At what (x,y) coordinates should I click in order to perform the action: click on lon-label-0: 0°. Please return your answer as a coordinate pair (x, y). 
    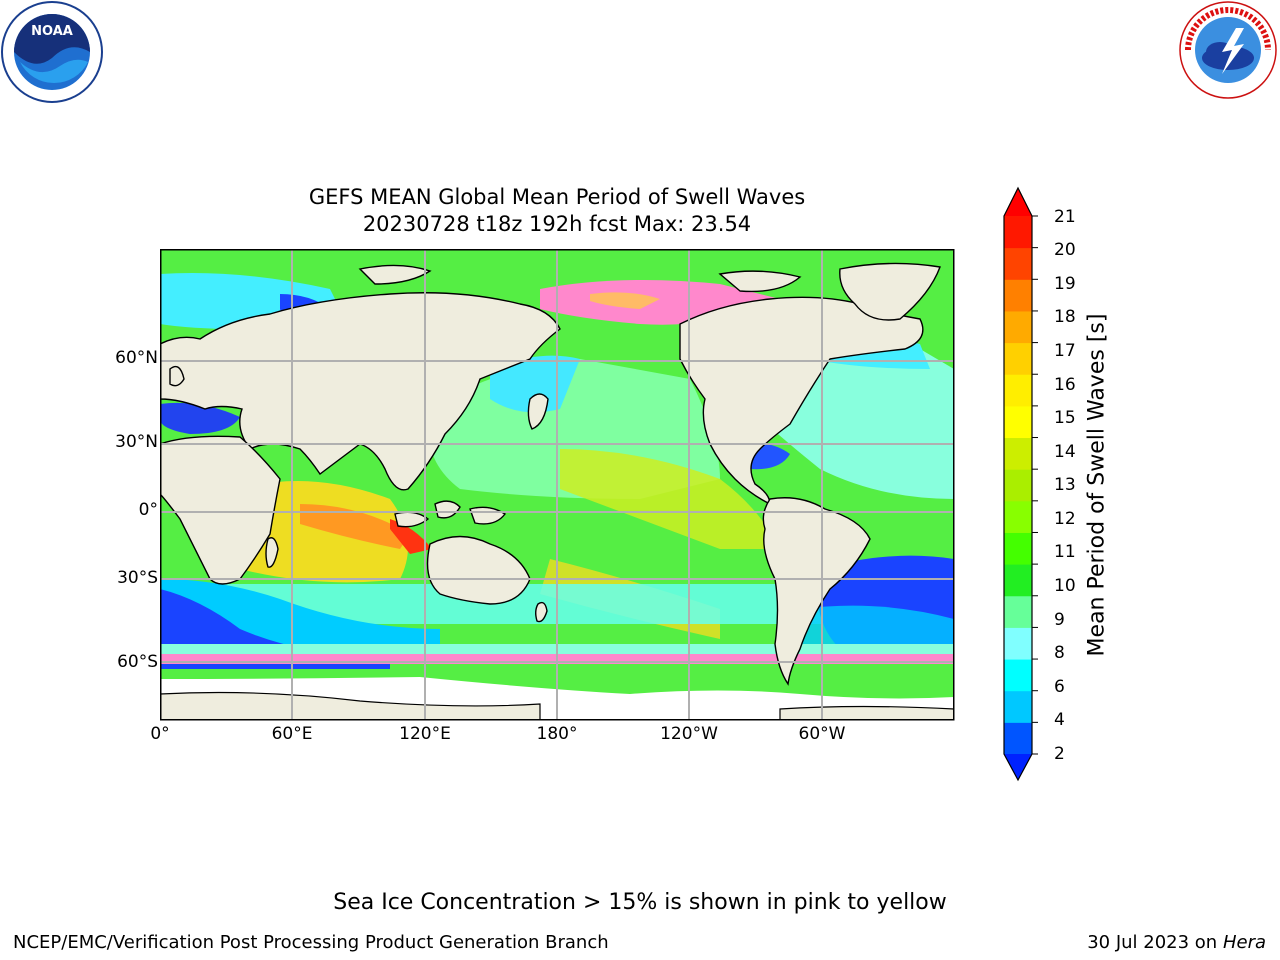
    Looking at the image, I should click on (160, 734).